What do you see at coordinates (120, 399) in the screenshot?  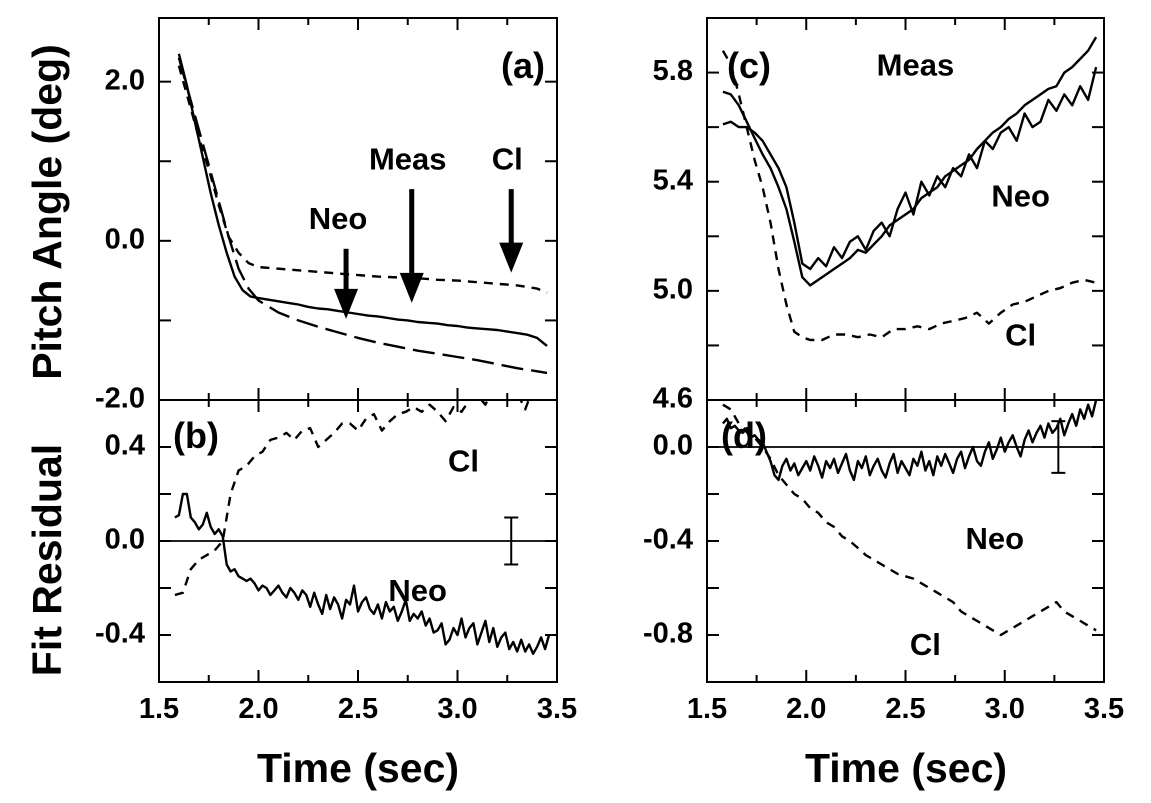 I see `y-tick-label: -2.0` at bounding box center [120, 399].